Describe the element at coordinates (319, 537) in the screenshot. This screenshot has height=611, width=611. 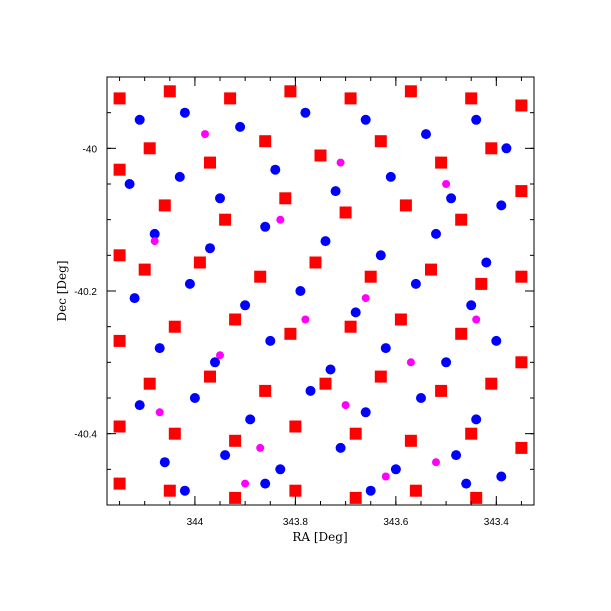
I see `x-axis-label: RA [Deg]` at that location.